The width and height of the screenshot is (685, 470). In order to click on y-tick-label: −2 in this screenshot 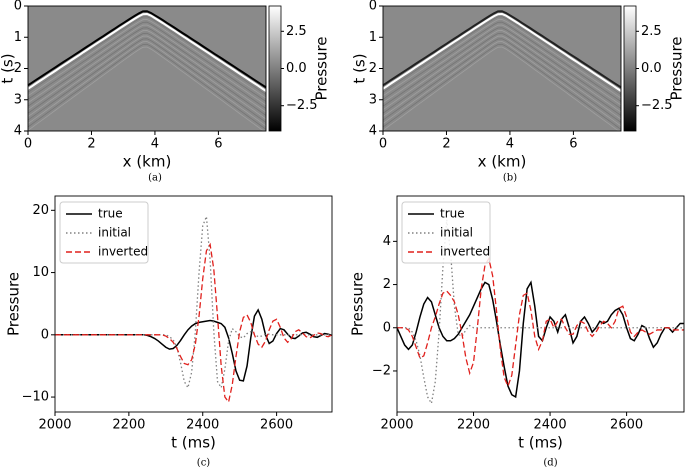, I will do `click(381, 370)`.